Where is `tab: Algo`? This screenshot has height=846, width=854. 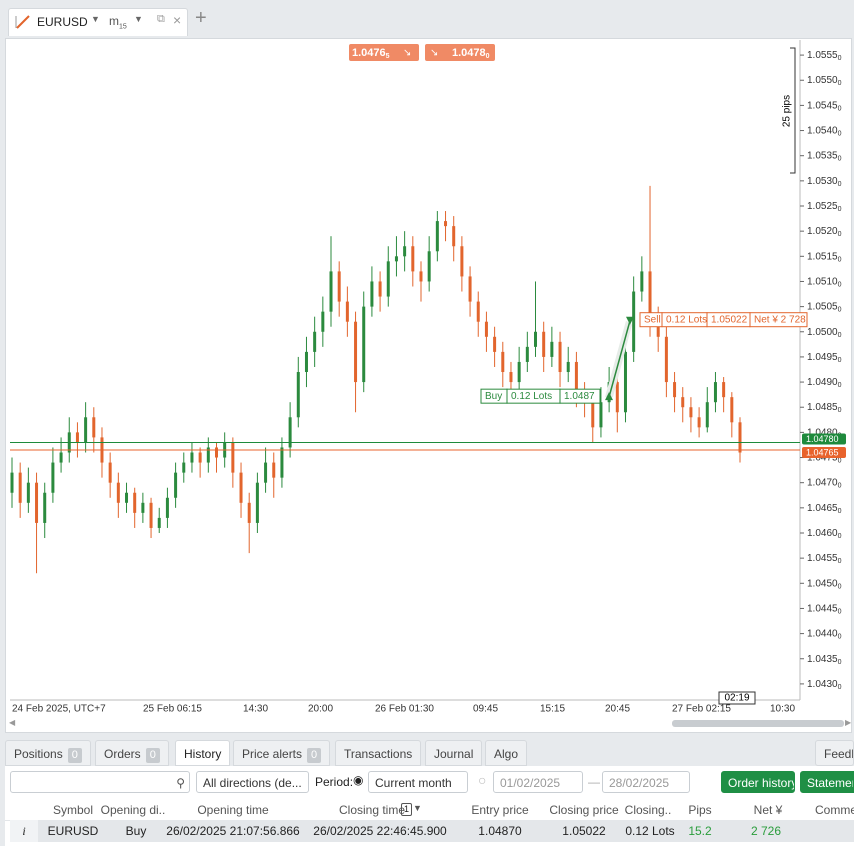
tab: Algo is located at coordinates (506, 753).